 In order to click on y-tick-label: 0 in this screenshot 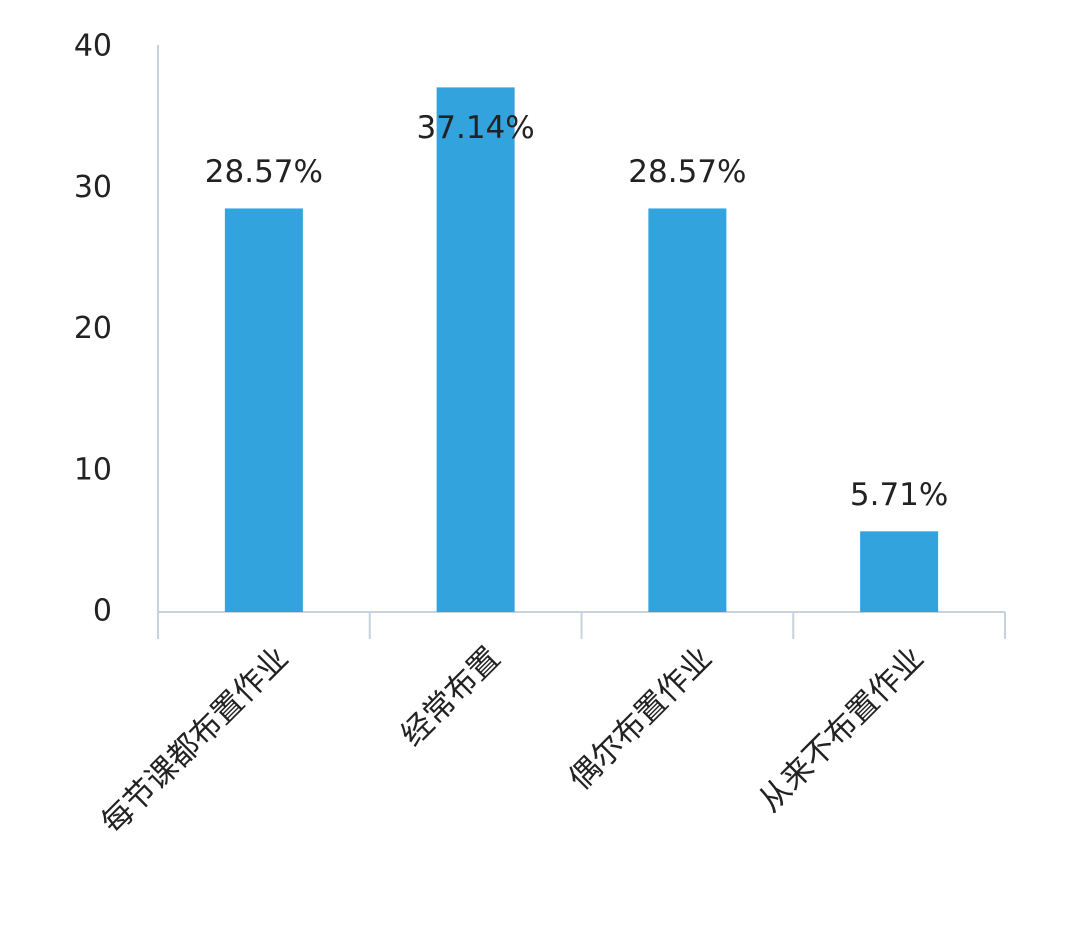, I will do `click(102, 611)`.